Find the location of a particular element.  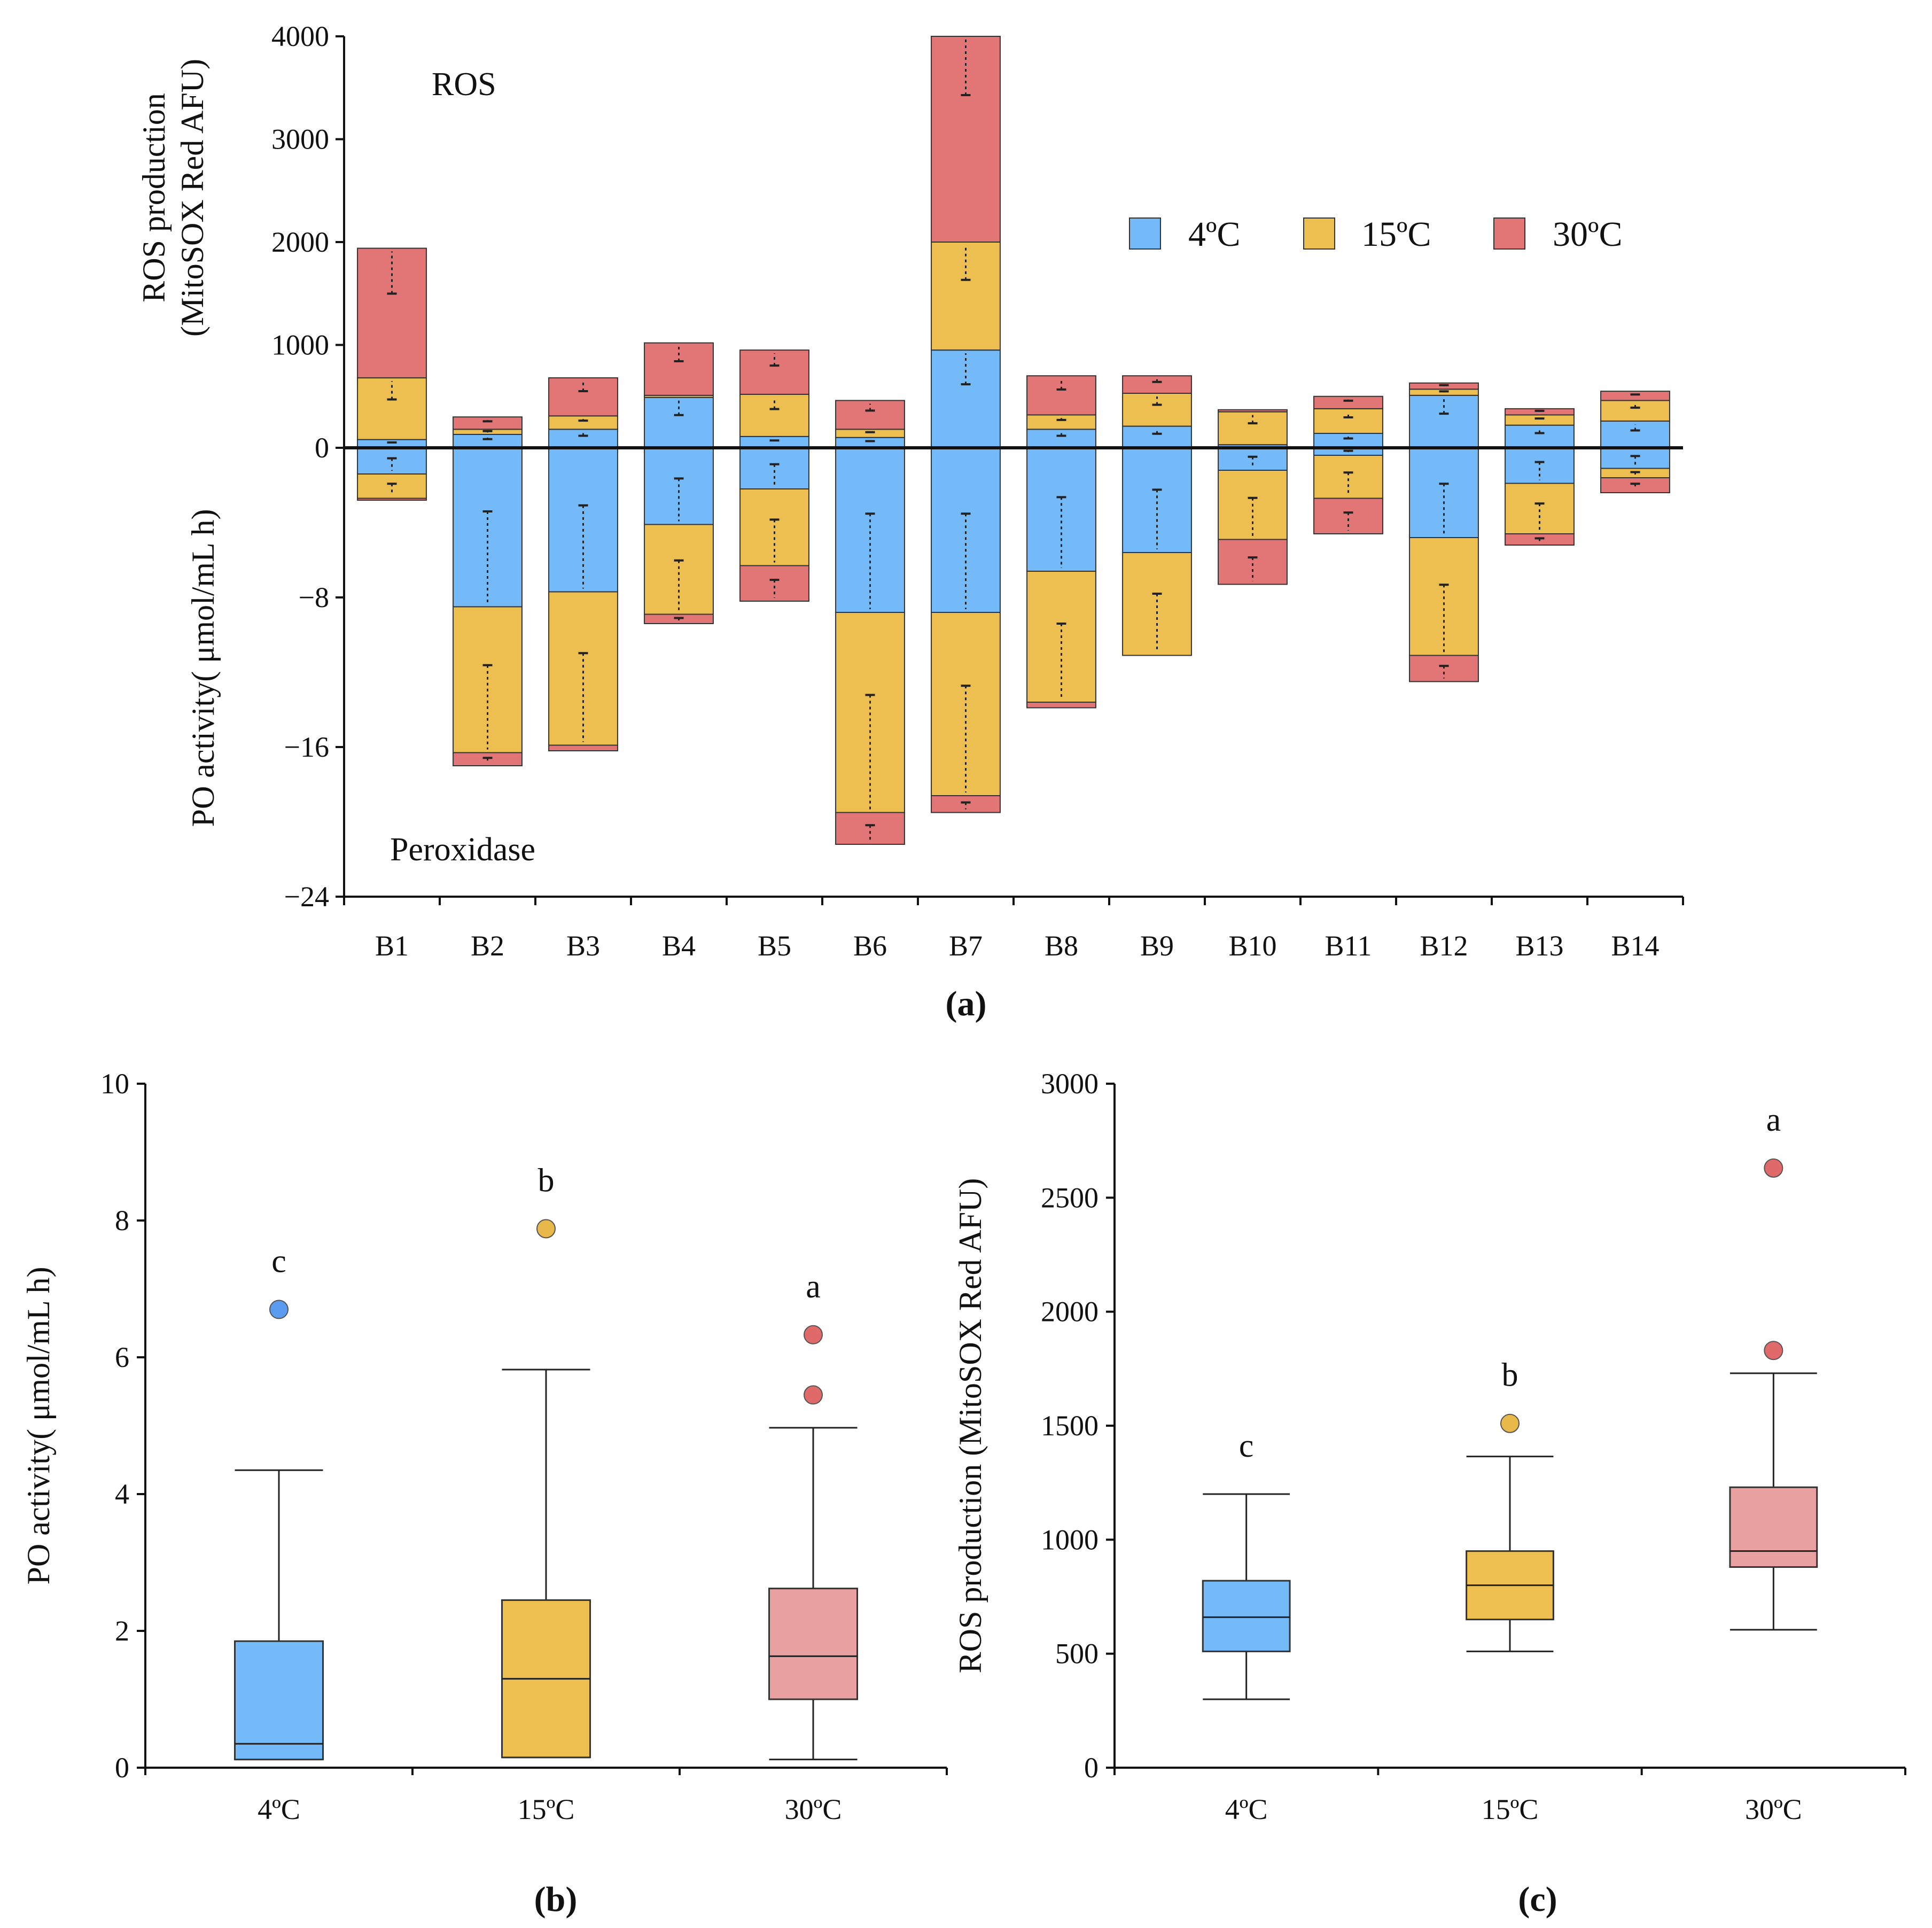

panel-a-ylabel-top-line1: ROS production is located at coordinates (154, 198).